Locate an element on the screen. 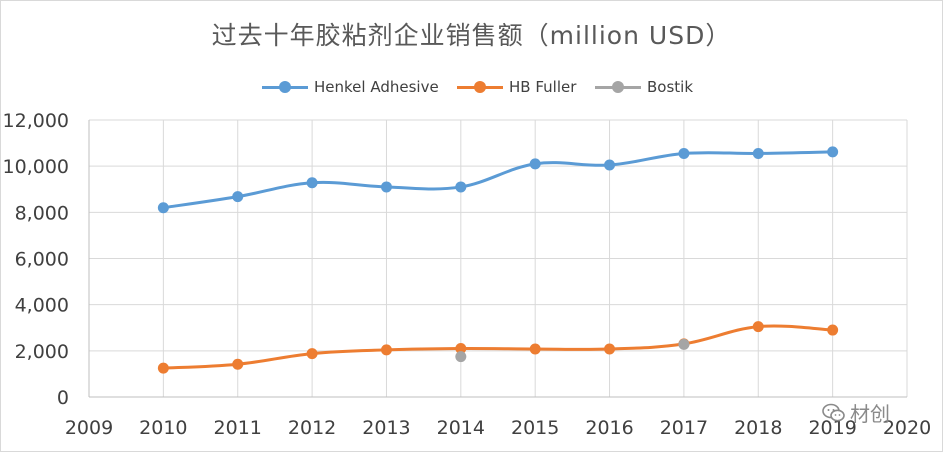 Image resolution: width=943 pixels, height=452 pixels. y-tick-label: 12,000 is located at coordinates (36, 121).